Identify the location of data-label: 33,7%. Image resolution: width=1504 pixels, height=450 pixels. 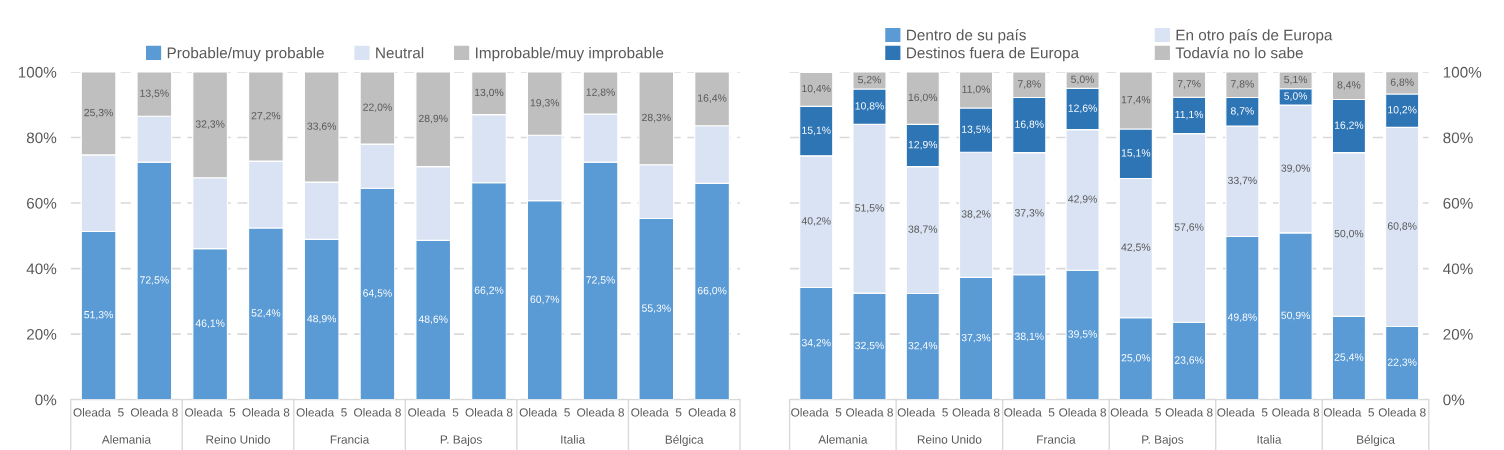
(1242, 181).